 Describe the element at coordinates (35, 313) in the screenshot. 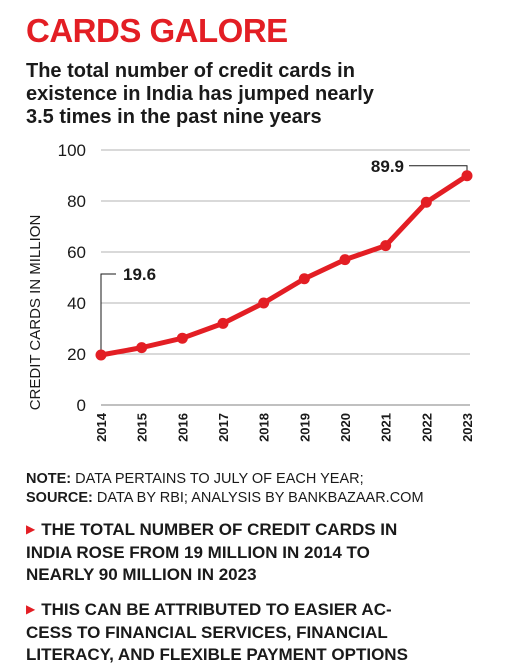

I see `y-axis-label: CREDIT CARDS IN MILLION` at that location.